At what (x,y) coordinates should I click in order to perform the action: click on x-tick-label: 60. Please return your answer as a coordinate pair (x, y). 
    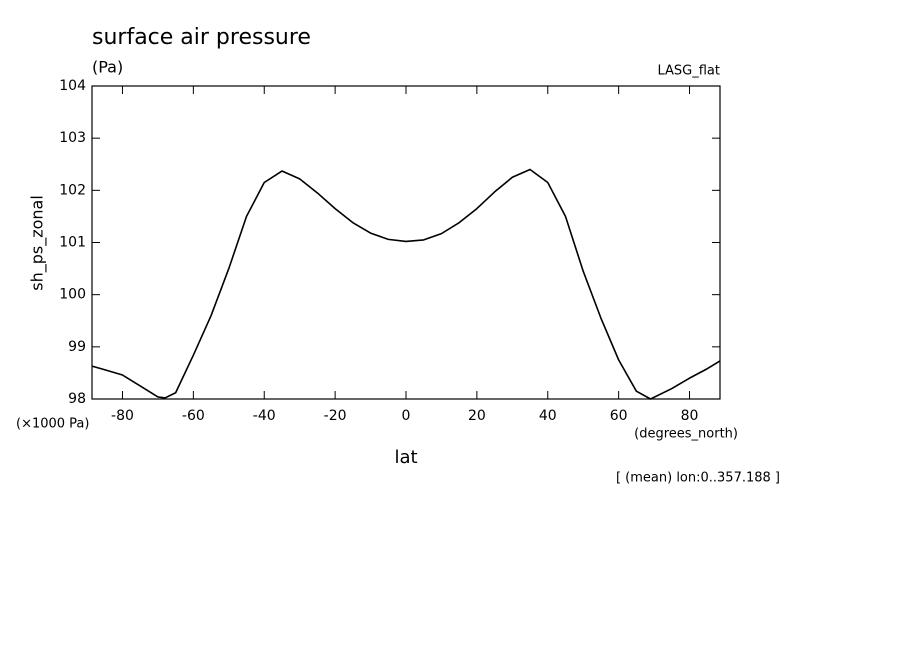
    Looking at the image, I should click on (619, 416).